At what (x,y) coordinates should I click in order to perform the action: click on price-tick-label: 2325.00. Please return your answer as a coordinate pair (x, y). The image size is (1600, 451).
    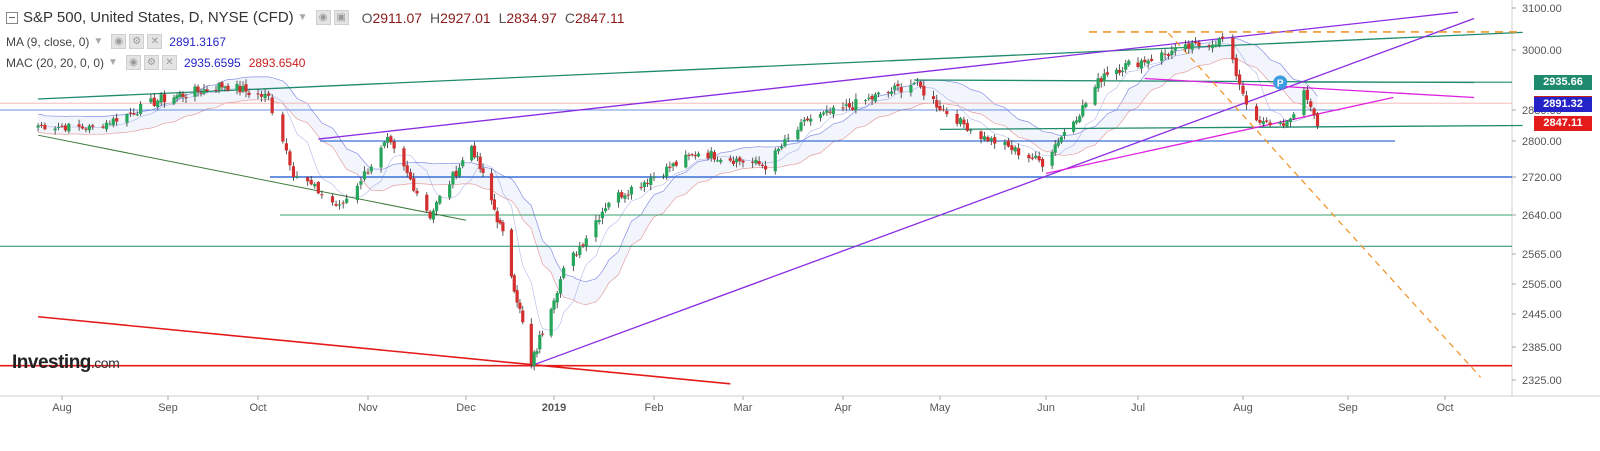
    Looking at the image, I should click on (1542, 381).